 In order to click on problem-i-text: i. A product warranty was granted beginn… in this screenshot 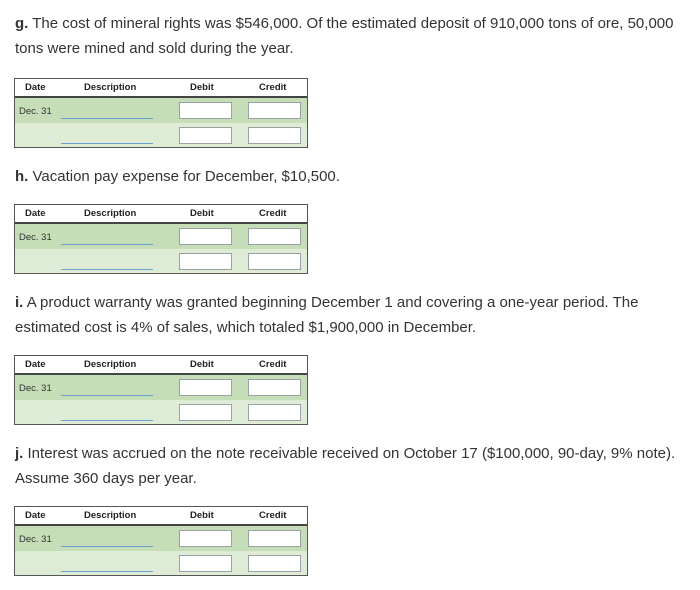, I will do `click(351, 315)`.